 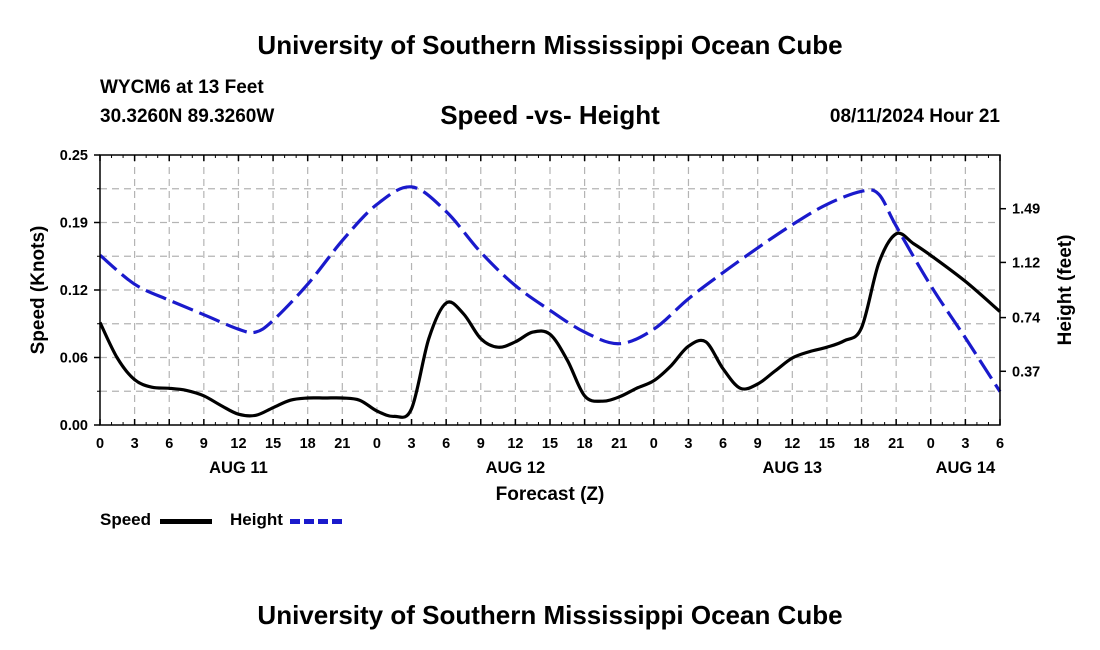 I want to click on legend-speed-swatch, so click(x=186, y=521).